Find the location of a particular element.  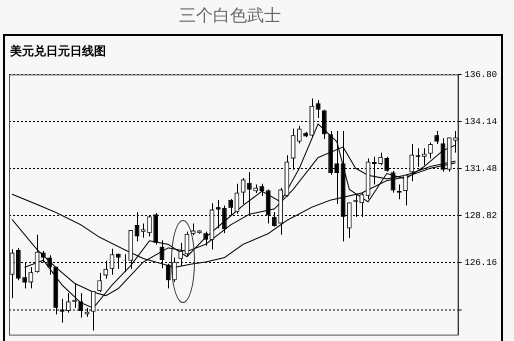

y-tick-label: 136.80 is located at coordinates (480, 75).